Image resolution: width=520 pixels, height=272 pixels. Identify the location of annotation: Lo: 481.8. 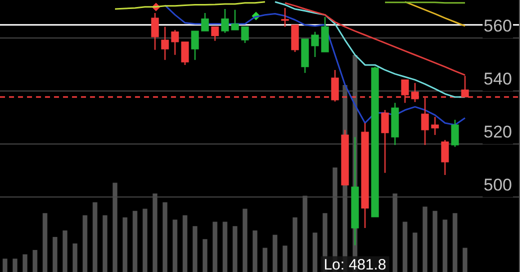
(355, 264).